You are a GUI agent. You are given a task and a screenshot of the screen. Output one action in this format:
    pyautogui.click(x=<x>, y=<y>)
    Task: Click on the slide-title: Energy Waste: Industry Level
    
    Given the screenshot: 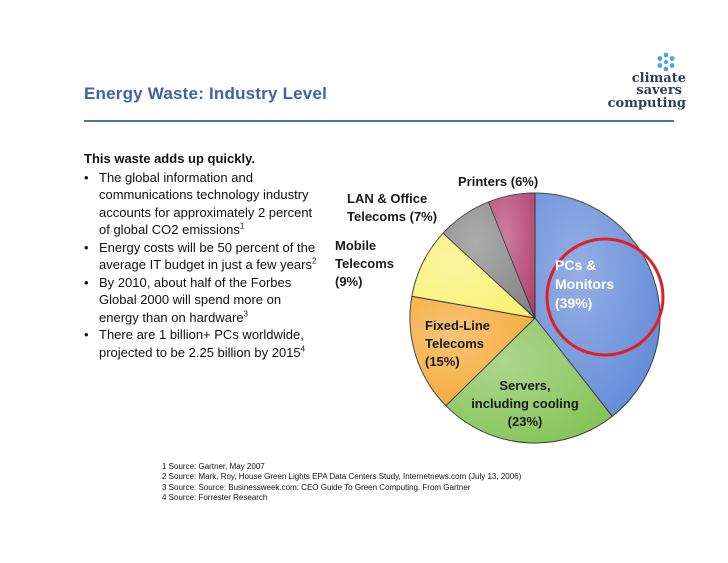 What is the action you would take?
    pyautogui.click(x=206, y=93)
    